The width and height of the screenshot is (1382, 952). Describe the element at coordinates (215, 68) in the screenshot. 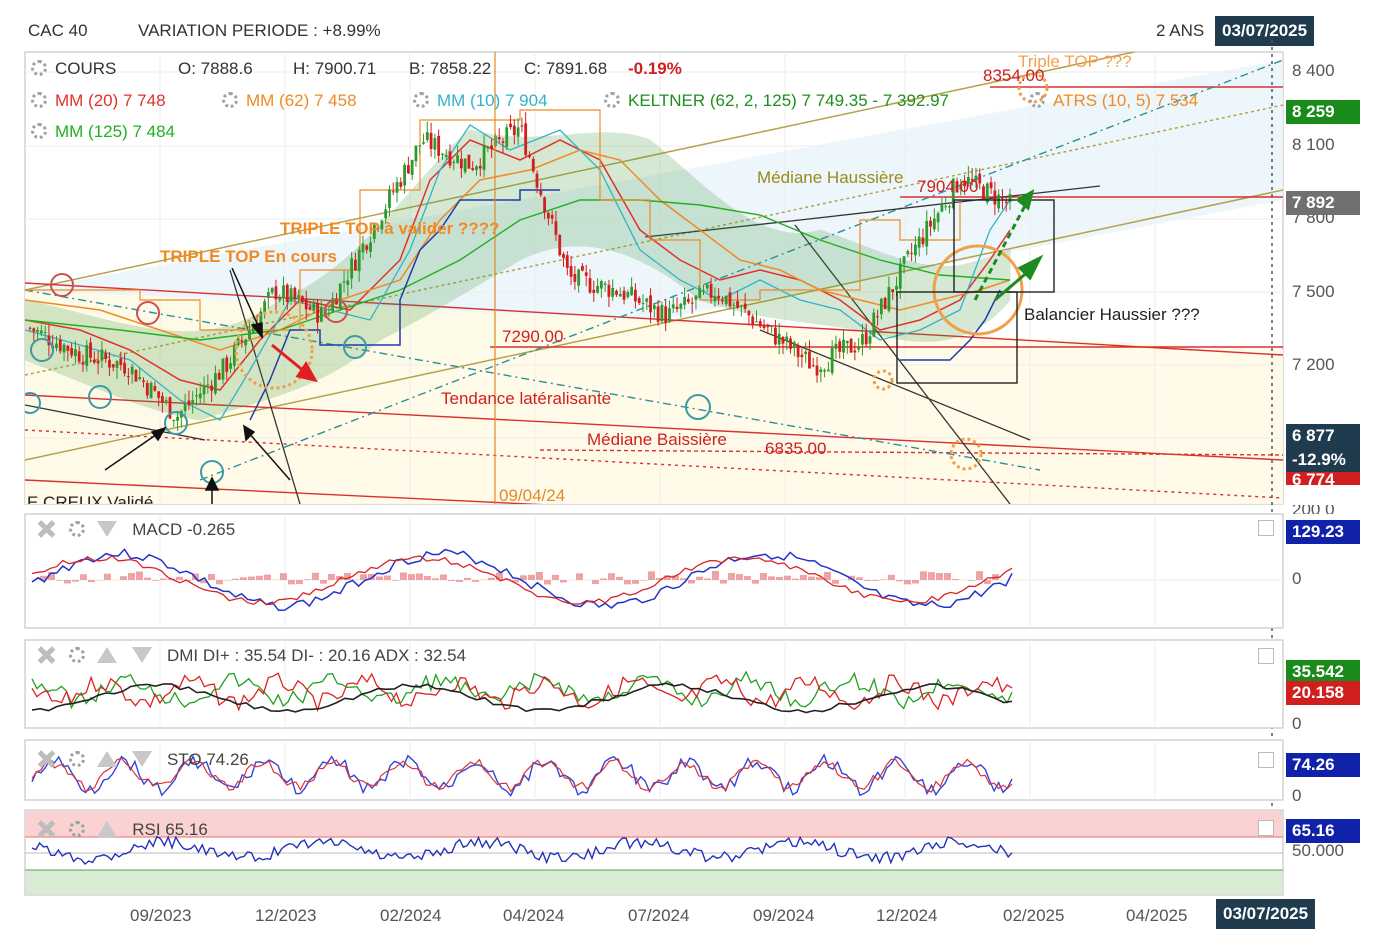

I see `legend-open: O: 7888.6` at that location.